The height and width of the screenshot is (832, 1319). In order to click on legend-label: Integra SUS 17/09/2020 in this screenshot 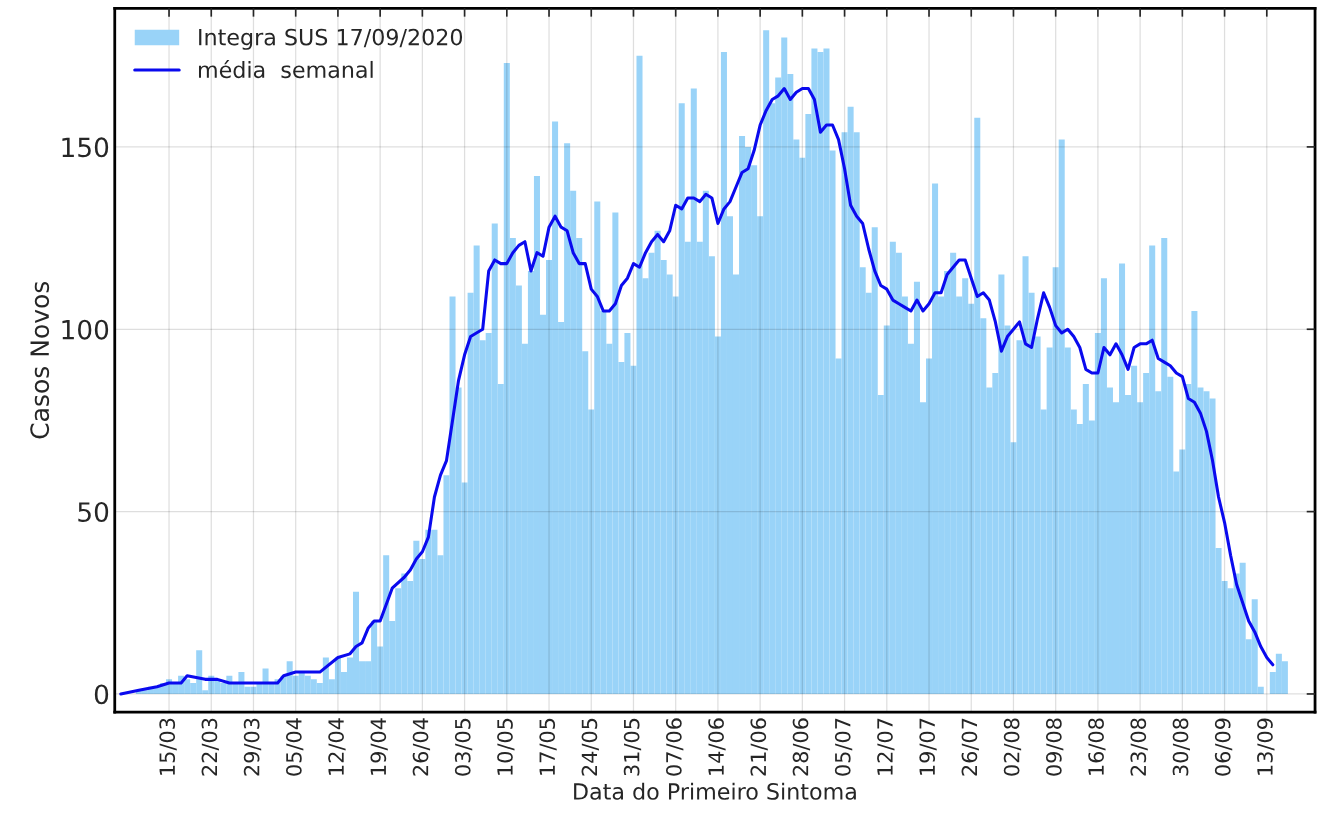, I will do `click(331, 39)`.